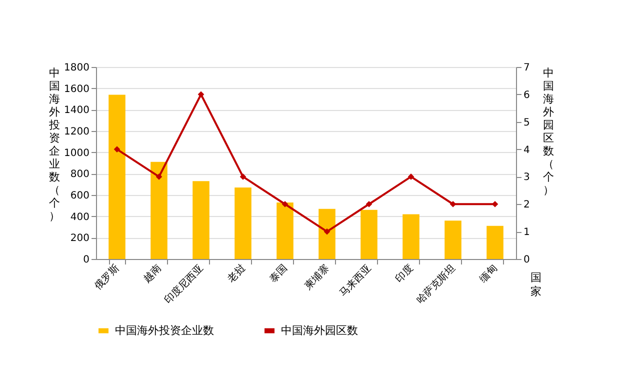 The height and width of the screenshot is (376, 627). Describe the element at coordinates (527, 260) in the screenshot. I see `y2-tick-label: 0` at that location.